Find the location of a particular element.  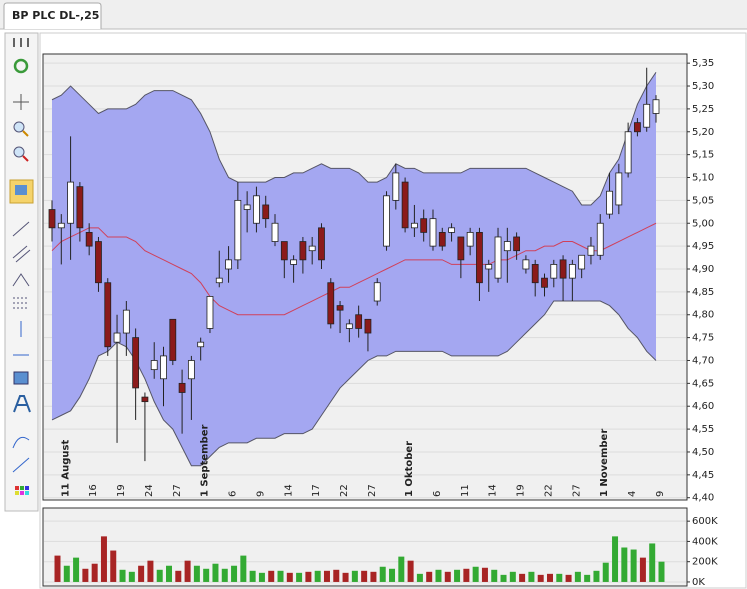

y-tick-label: 400K is located at coordinates (705, 541).